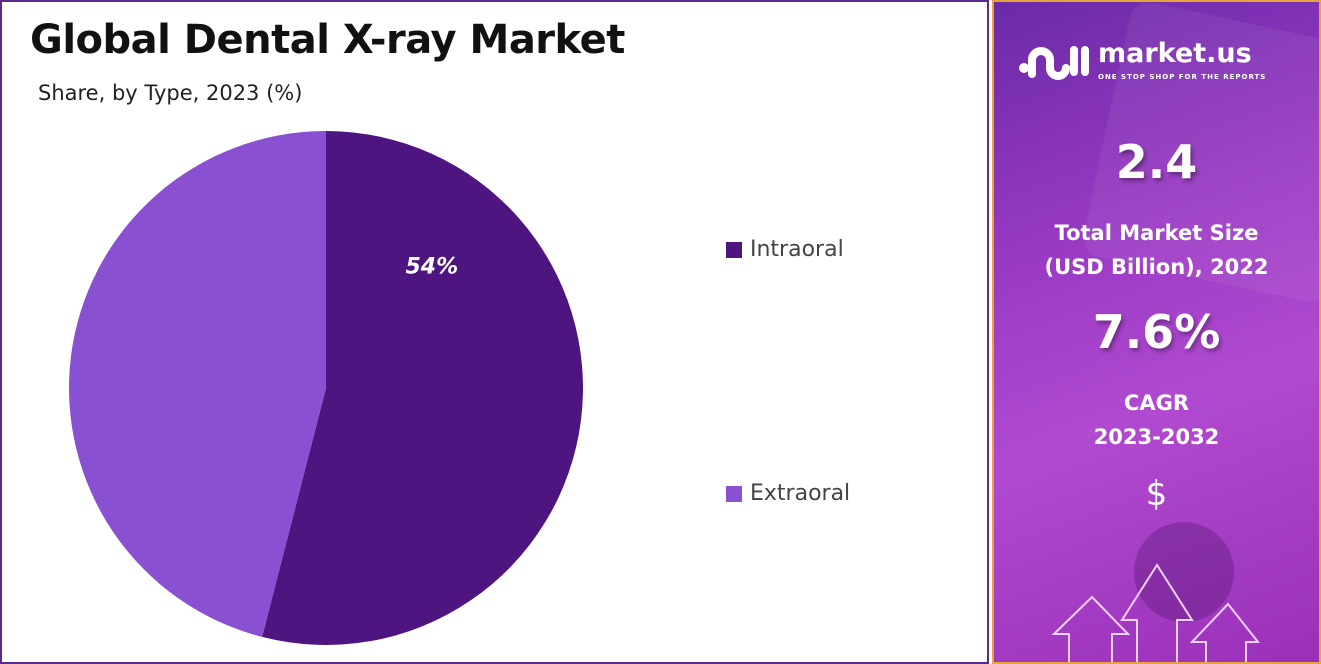  I want to click on logo-name: market.us, so click(1175, 53).